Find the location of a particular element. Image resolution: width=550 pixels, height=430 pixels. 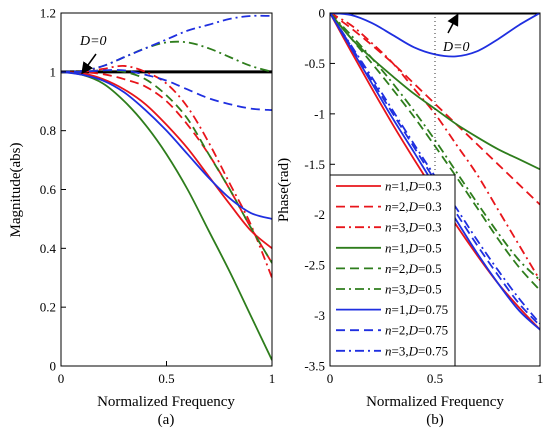

phase-y-tick-label: -0.5 is located at coordinates (314, 63).